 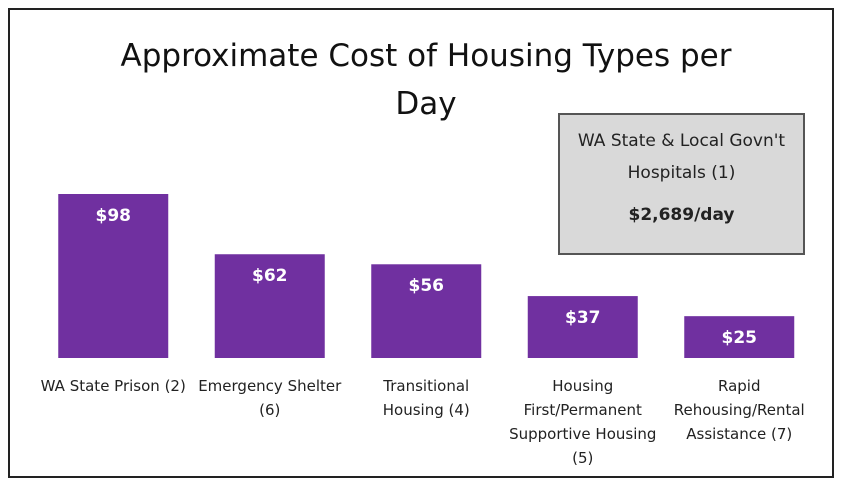 What do you see at coordinates (270, 398) in the screenshot?
I see `x-tick-label: Emergency Shelter (6)` at bounding box center [270, 398].